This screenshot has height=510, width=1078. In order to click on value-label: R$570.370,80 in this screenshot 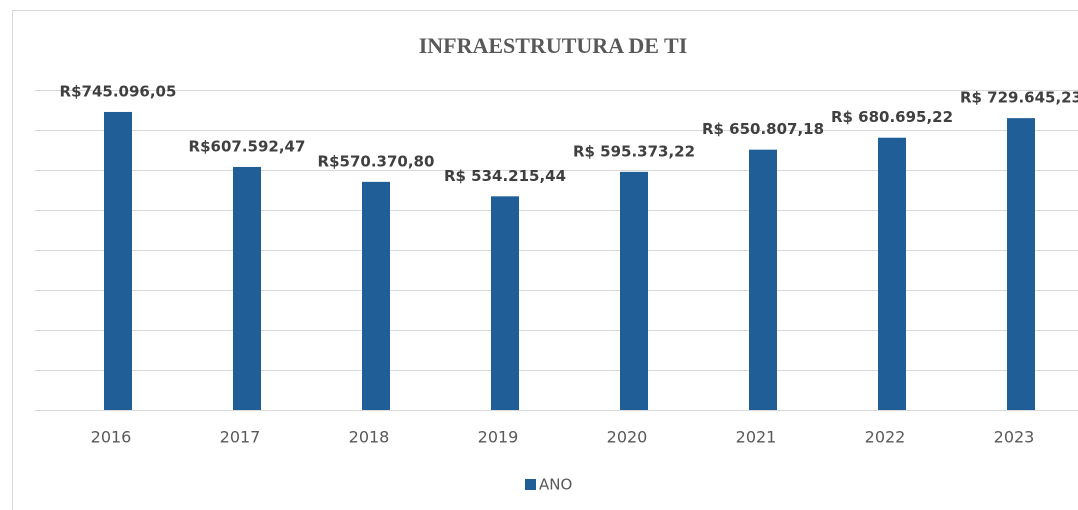, I will do `click(376, 161)`.